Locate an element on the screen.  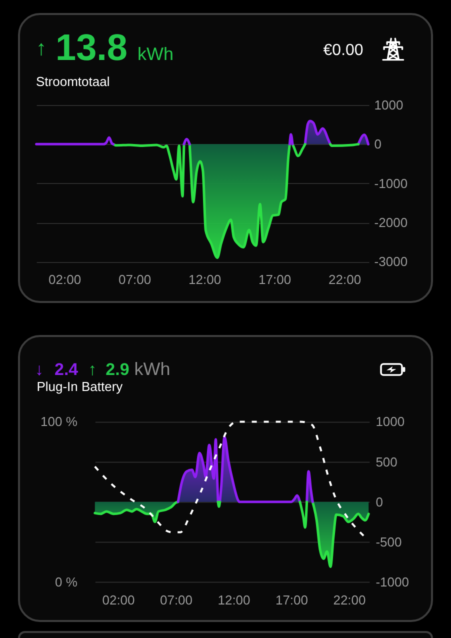
y-tick-label: -3000 is located at coordinates (391, 262).